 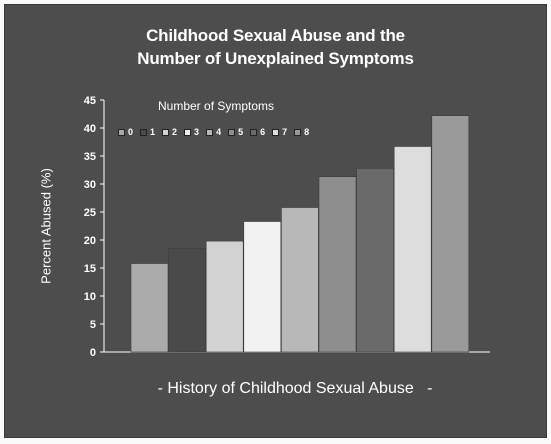 I want to click on legend-item-2: 2, so click(x=169, y=132).